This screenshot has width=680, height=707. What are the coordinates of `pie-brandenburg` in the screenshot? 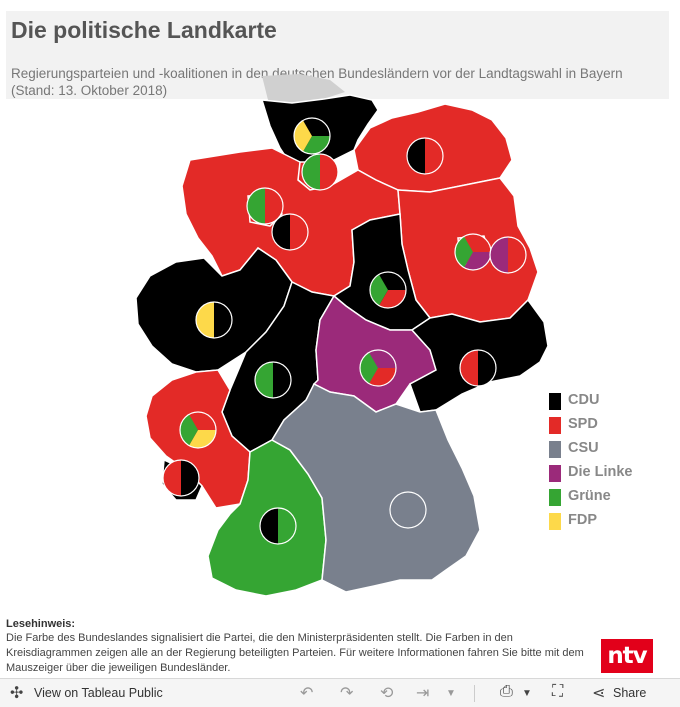 It's located at (508, 255).